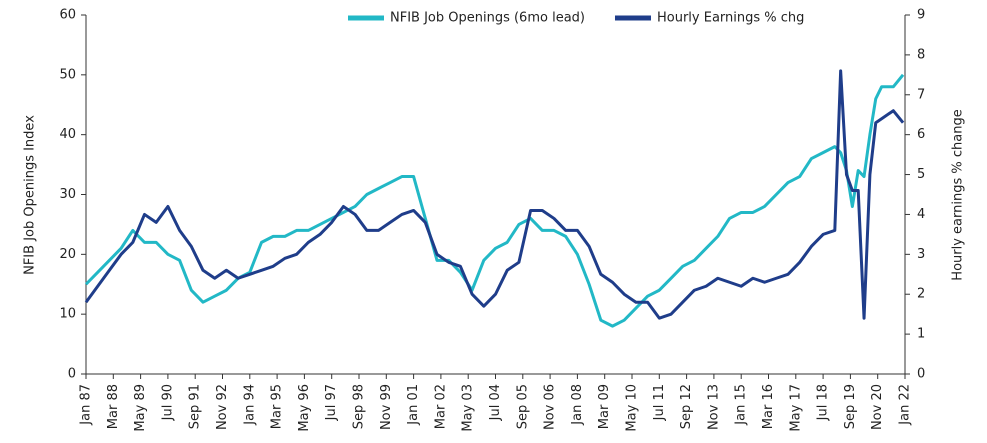 Image resolution: width=987 pixels, height=443 pixels. What do you see at coordinates (921, 214) in the screenshot?
I see `y2-tick-label: 4` at bounding box center [921, 214].